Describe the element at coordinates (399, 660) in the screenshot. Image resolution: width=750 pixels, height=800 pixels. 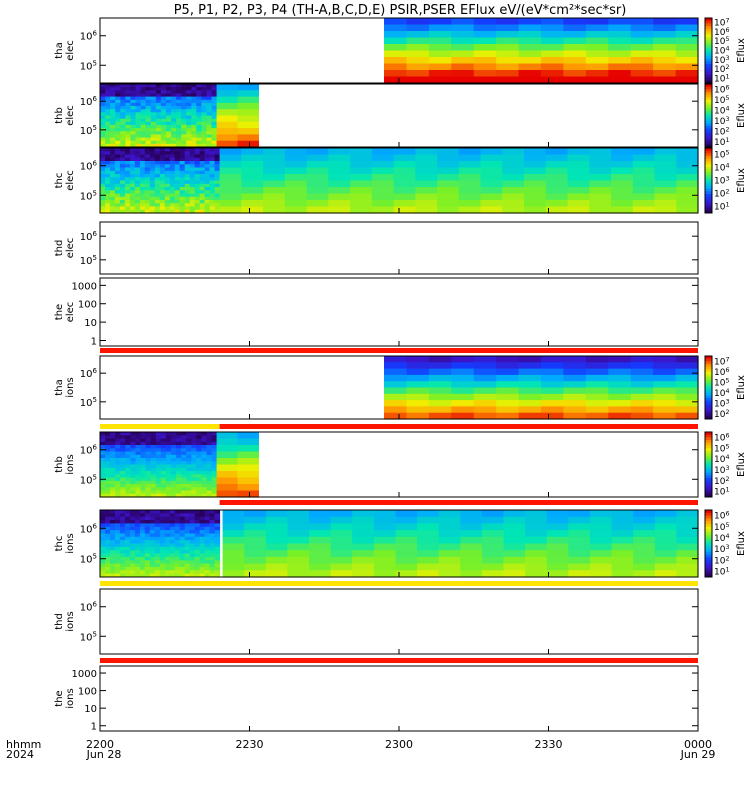
I see `status-bar-segment` at that location.